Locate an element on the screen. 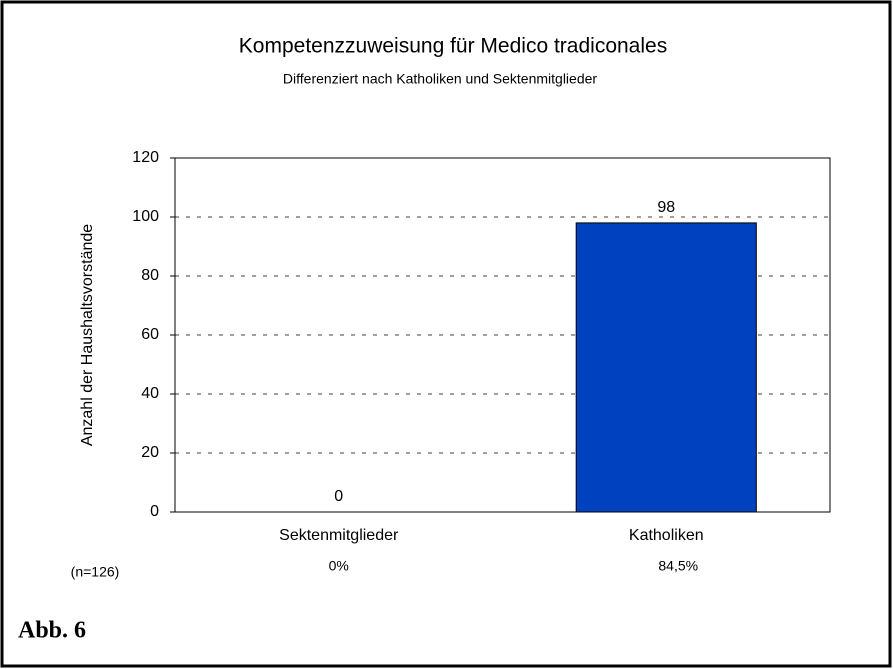  y-tick-label: 100 is located at coordinates (145, 216).